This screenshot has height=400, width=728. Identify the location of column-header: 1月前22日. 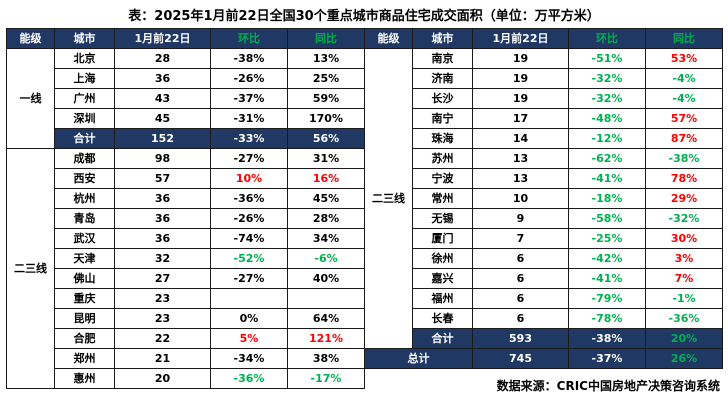
(162, 38).